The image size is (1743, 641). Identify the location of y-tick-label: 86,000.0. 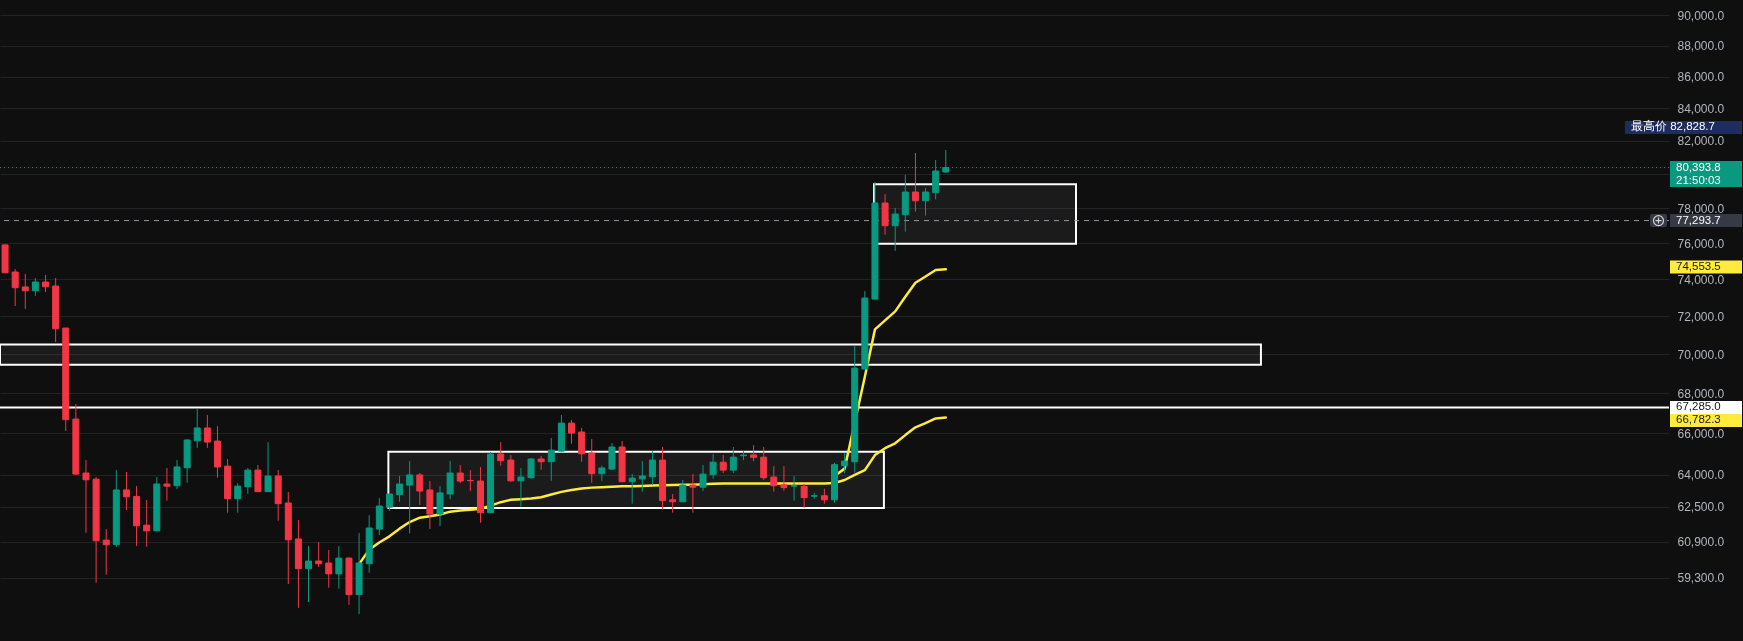
(1701, 77).